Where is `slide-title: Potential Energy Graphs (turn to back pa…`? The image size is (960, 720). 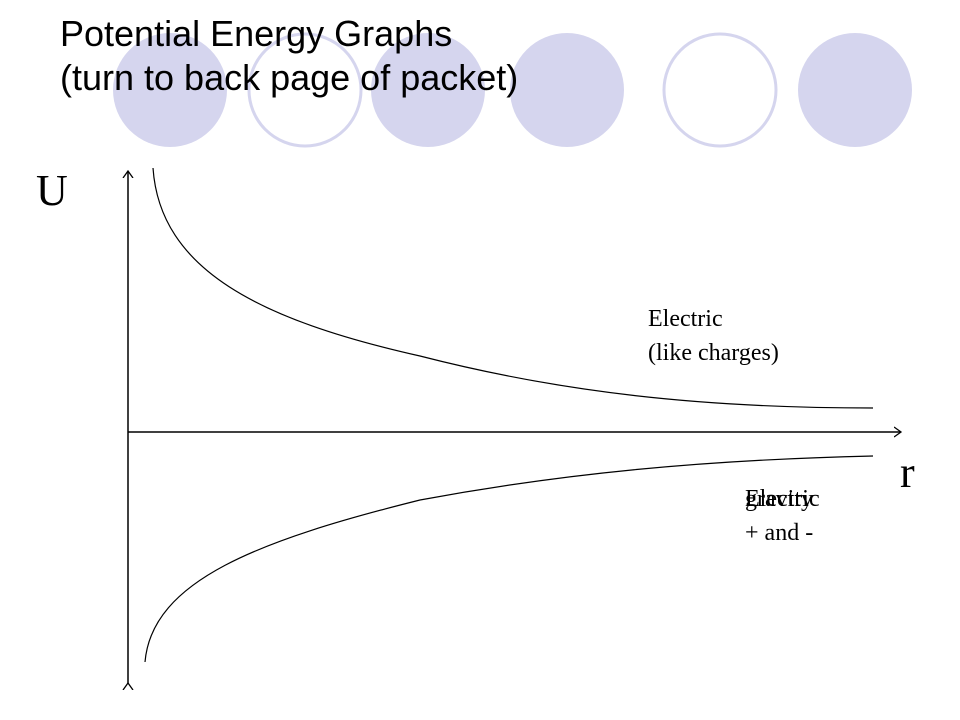
slide-title: Potential Energy Graphs (turn to back pa… is located at coordinates (289, 56).